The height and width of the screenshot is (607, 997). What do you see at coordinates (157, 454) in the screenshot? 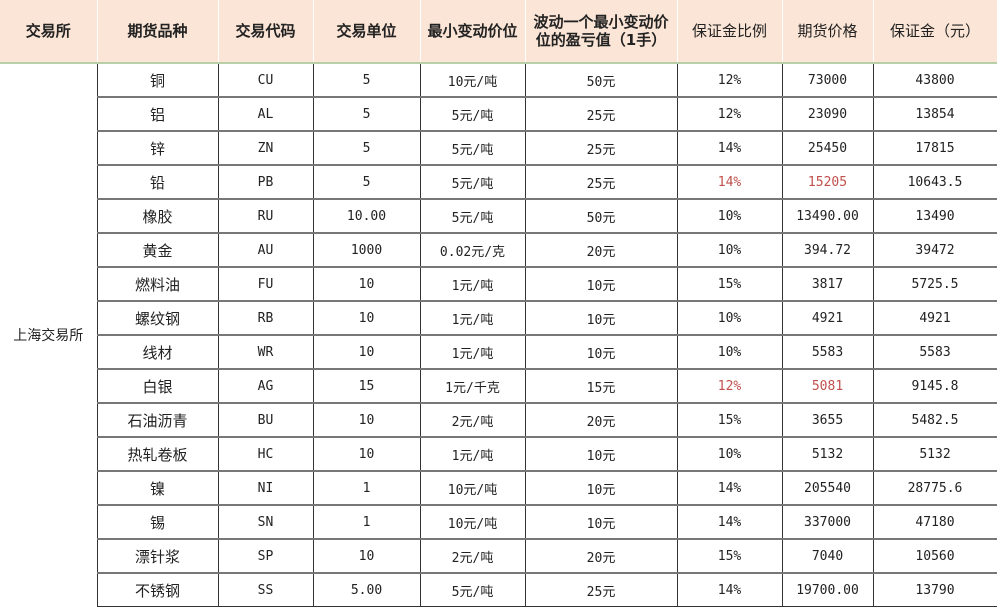
I see `cell-variety: 热轧卷板` at bounding box center [157, 454].